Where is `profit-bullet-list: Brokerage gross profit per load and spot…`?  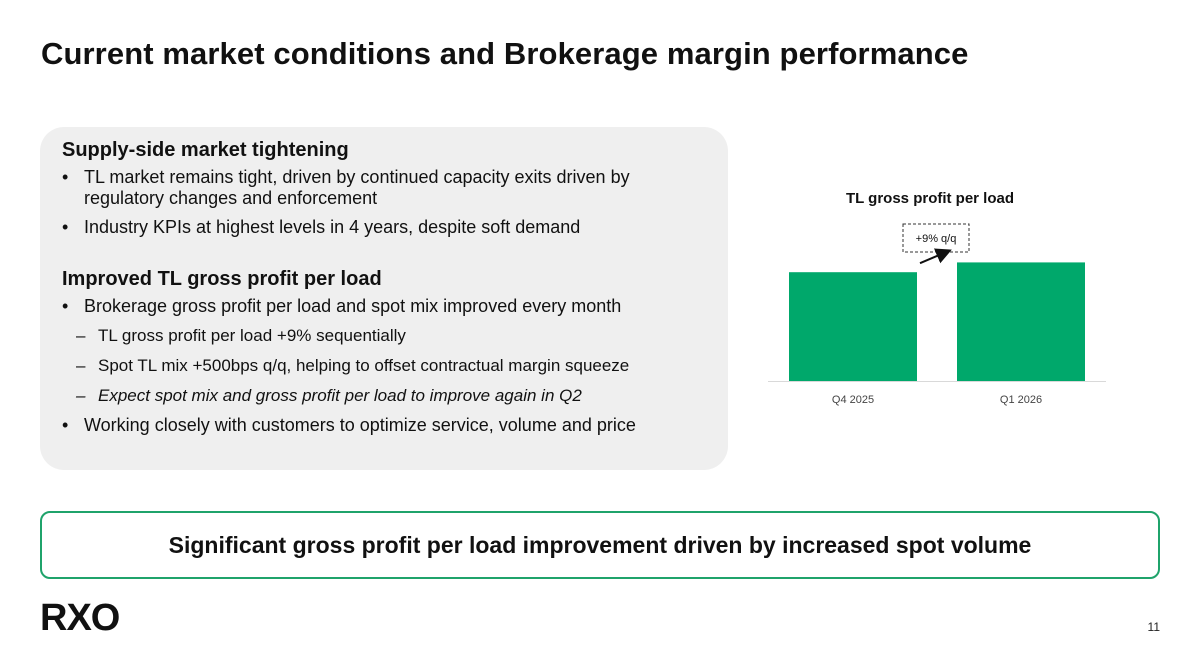 profit-bullet-list: Brokerage gross profit per load and spot… is located at coordinates (385, 366).